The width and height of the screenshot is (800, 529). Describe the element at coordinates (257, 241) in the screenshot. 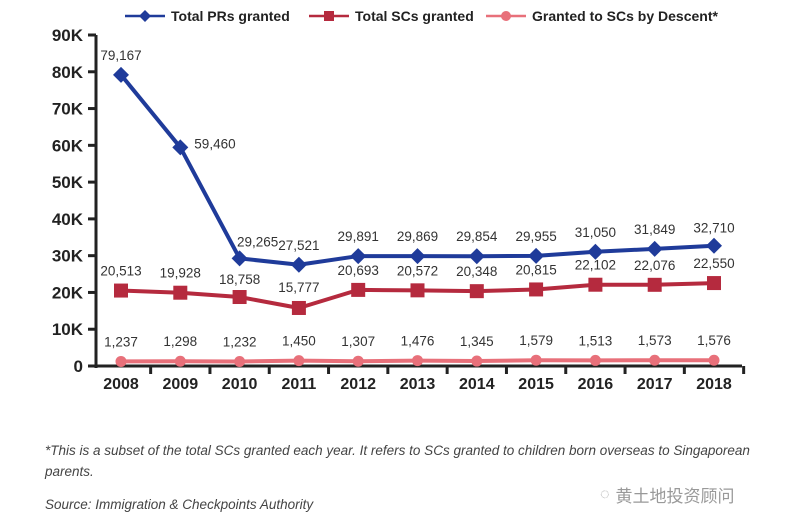

I see `data-label: 29,265` at that location.